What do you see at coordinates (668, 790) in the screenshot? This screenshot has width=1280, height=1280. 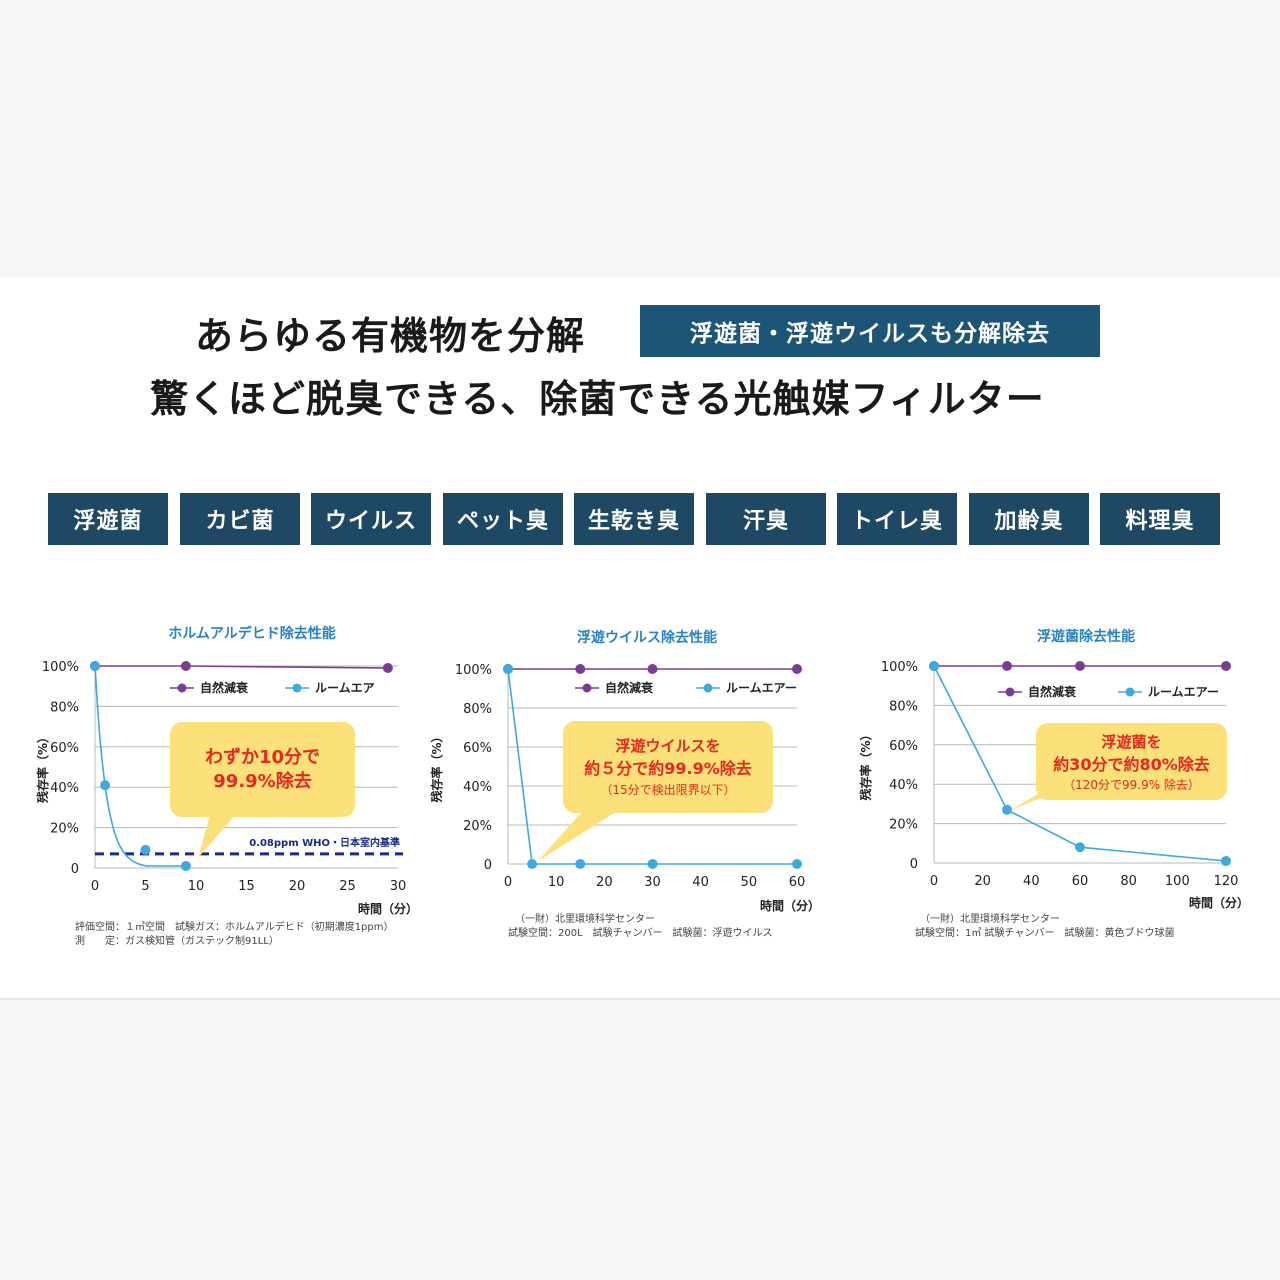 I see `callout-line3: （15分で検出限界以下）` at bounding box center [668, 790].